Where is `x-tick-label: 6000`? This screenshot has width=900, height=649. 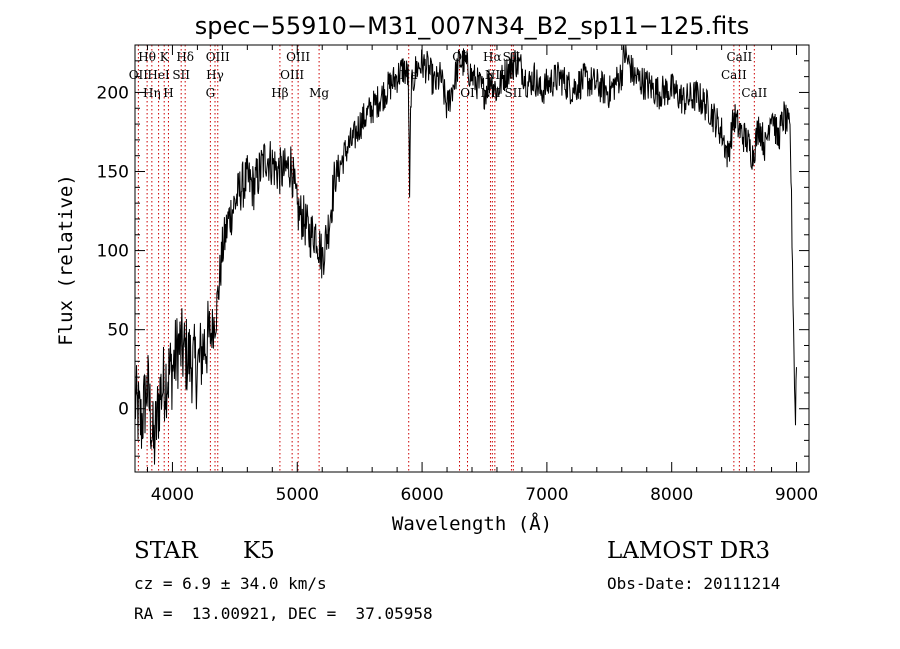
x-tick-label: 6000 is located at coordinates (421, 495).